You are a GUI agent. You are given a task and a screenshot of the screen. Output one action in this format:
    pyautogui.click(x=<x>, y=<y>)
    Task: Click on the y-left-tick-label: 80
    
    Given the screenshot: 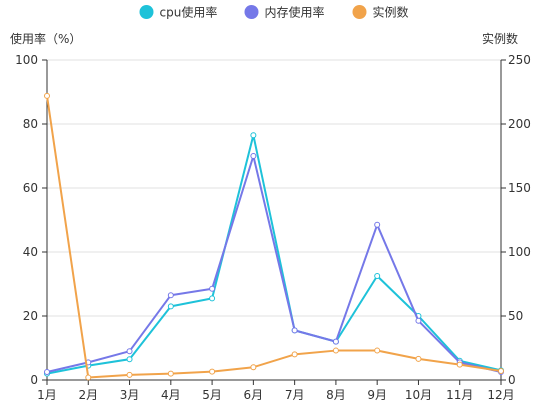 What is the action you would take?
    pyautogui.click(x=30, y=124)
    